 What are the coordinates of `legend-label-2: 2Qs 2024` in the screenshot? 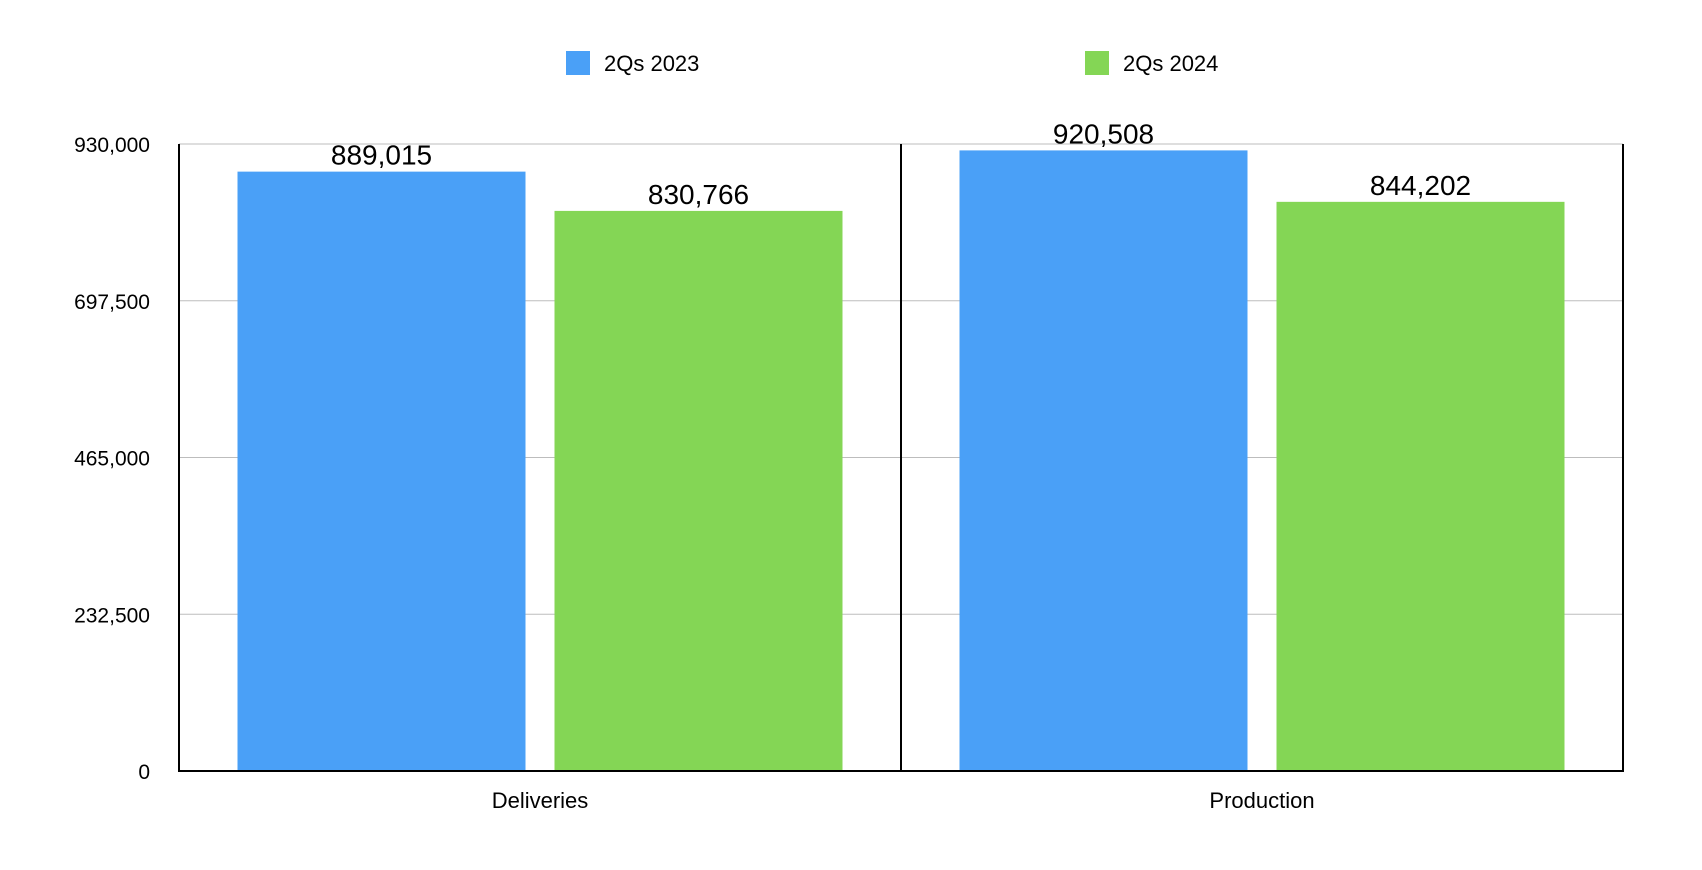 It's located at (1170, 63).